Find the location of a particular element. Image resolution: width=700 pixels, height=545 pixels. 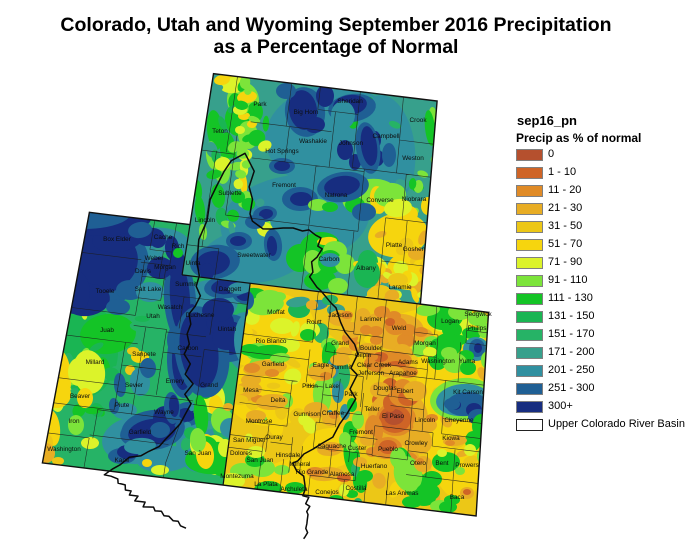

svg-text: Park is located at coordinates (260, 104).